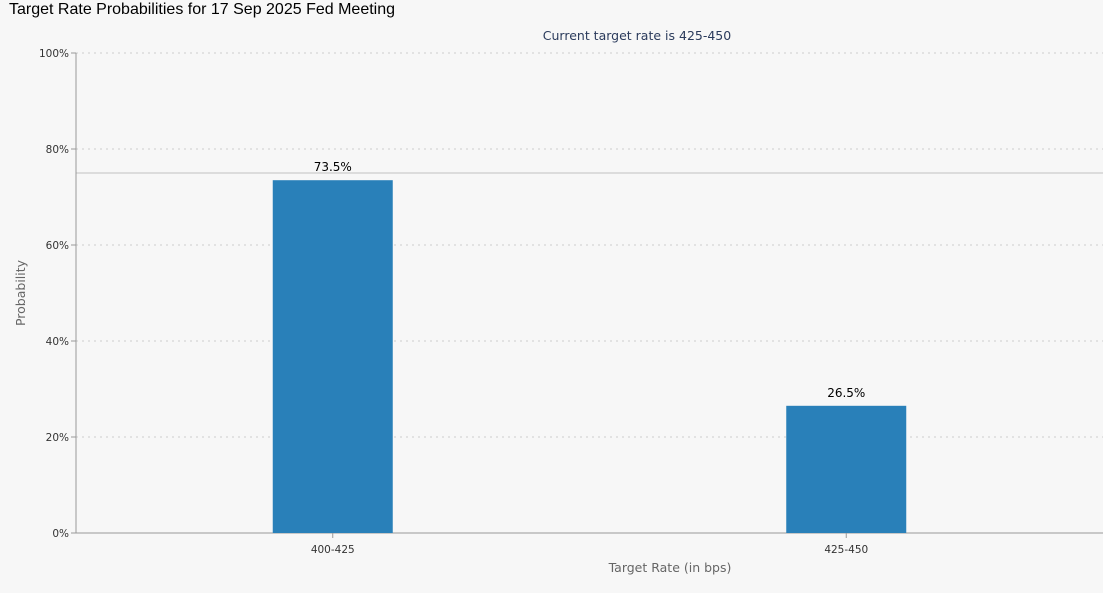 The width and height of the screenshot is (1103, 593). I want to click on y-tick-label: 80%, so click(57, 150).